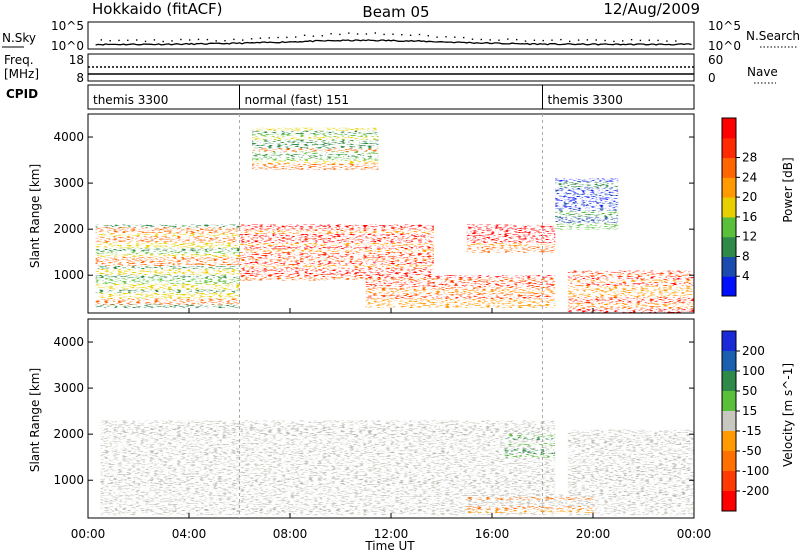 The height and width of the screenshot is (554, 800). What do you see at coordinates (68, 388) in the screenshot?
I see `y-tick-label: 3000` at bounding box center [68, 388].